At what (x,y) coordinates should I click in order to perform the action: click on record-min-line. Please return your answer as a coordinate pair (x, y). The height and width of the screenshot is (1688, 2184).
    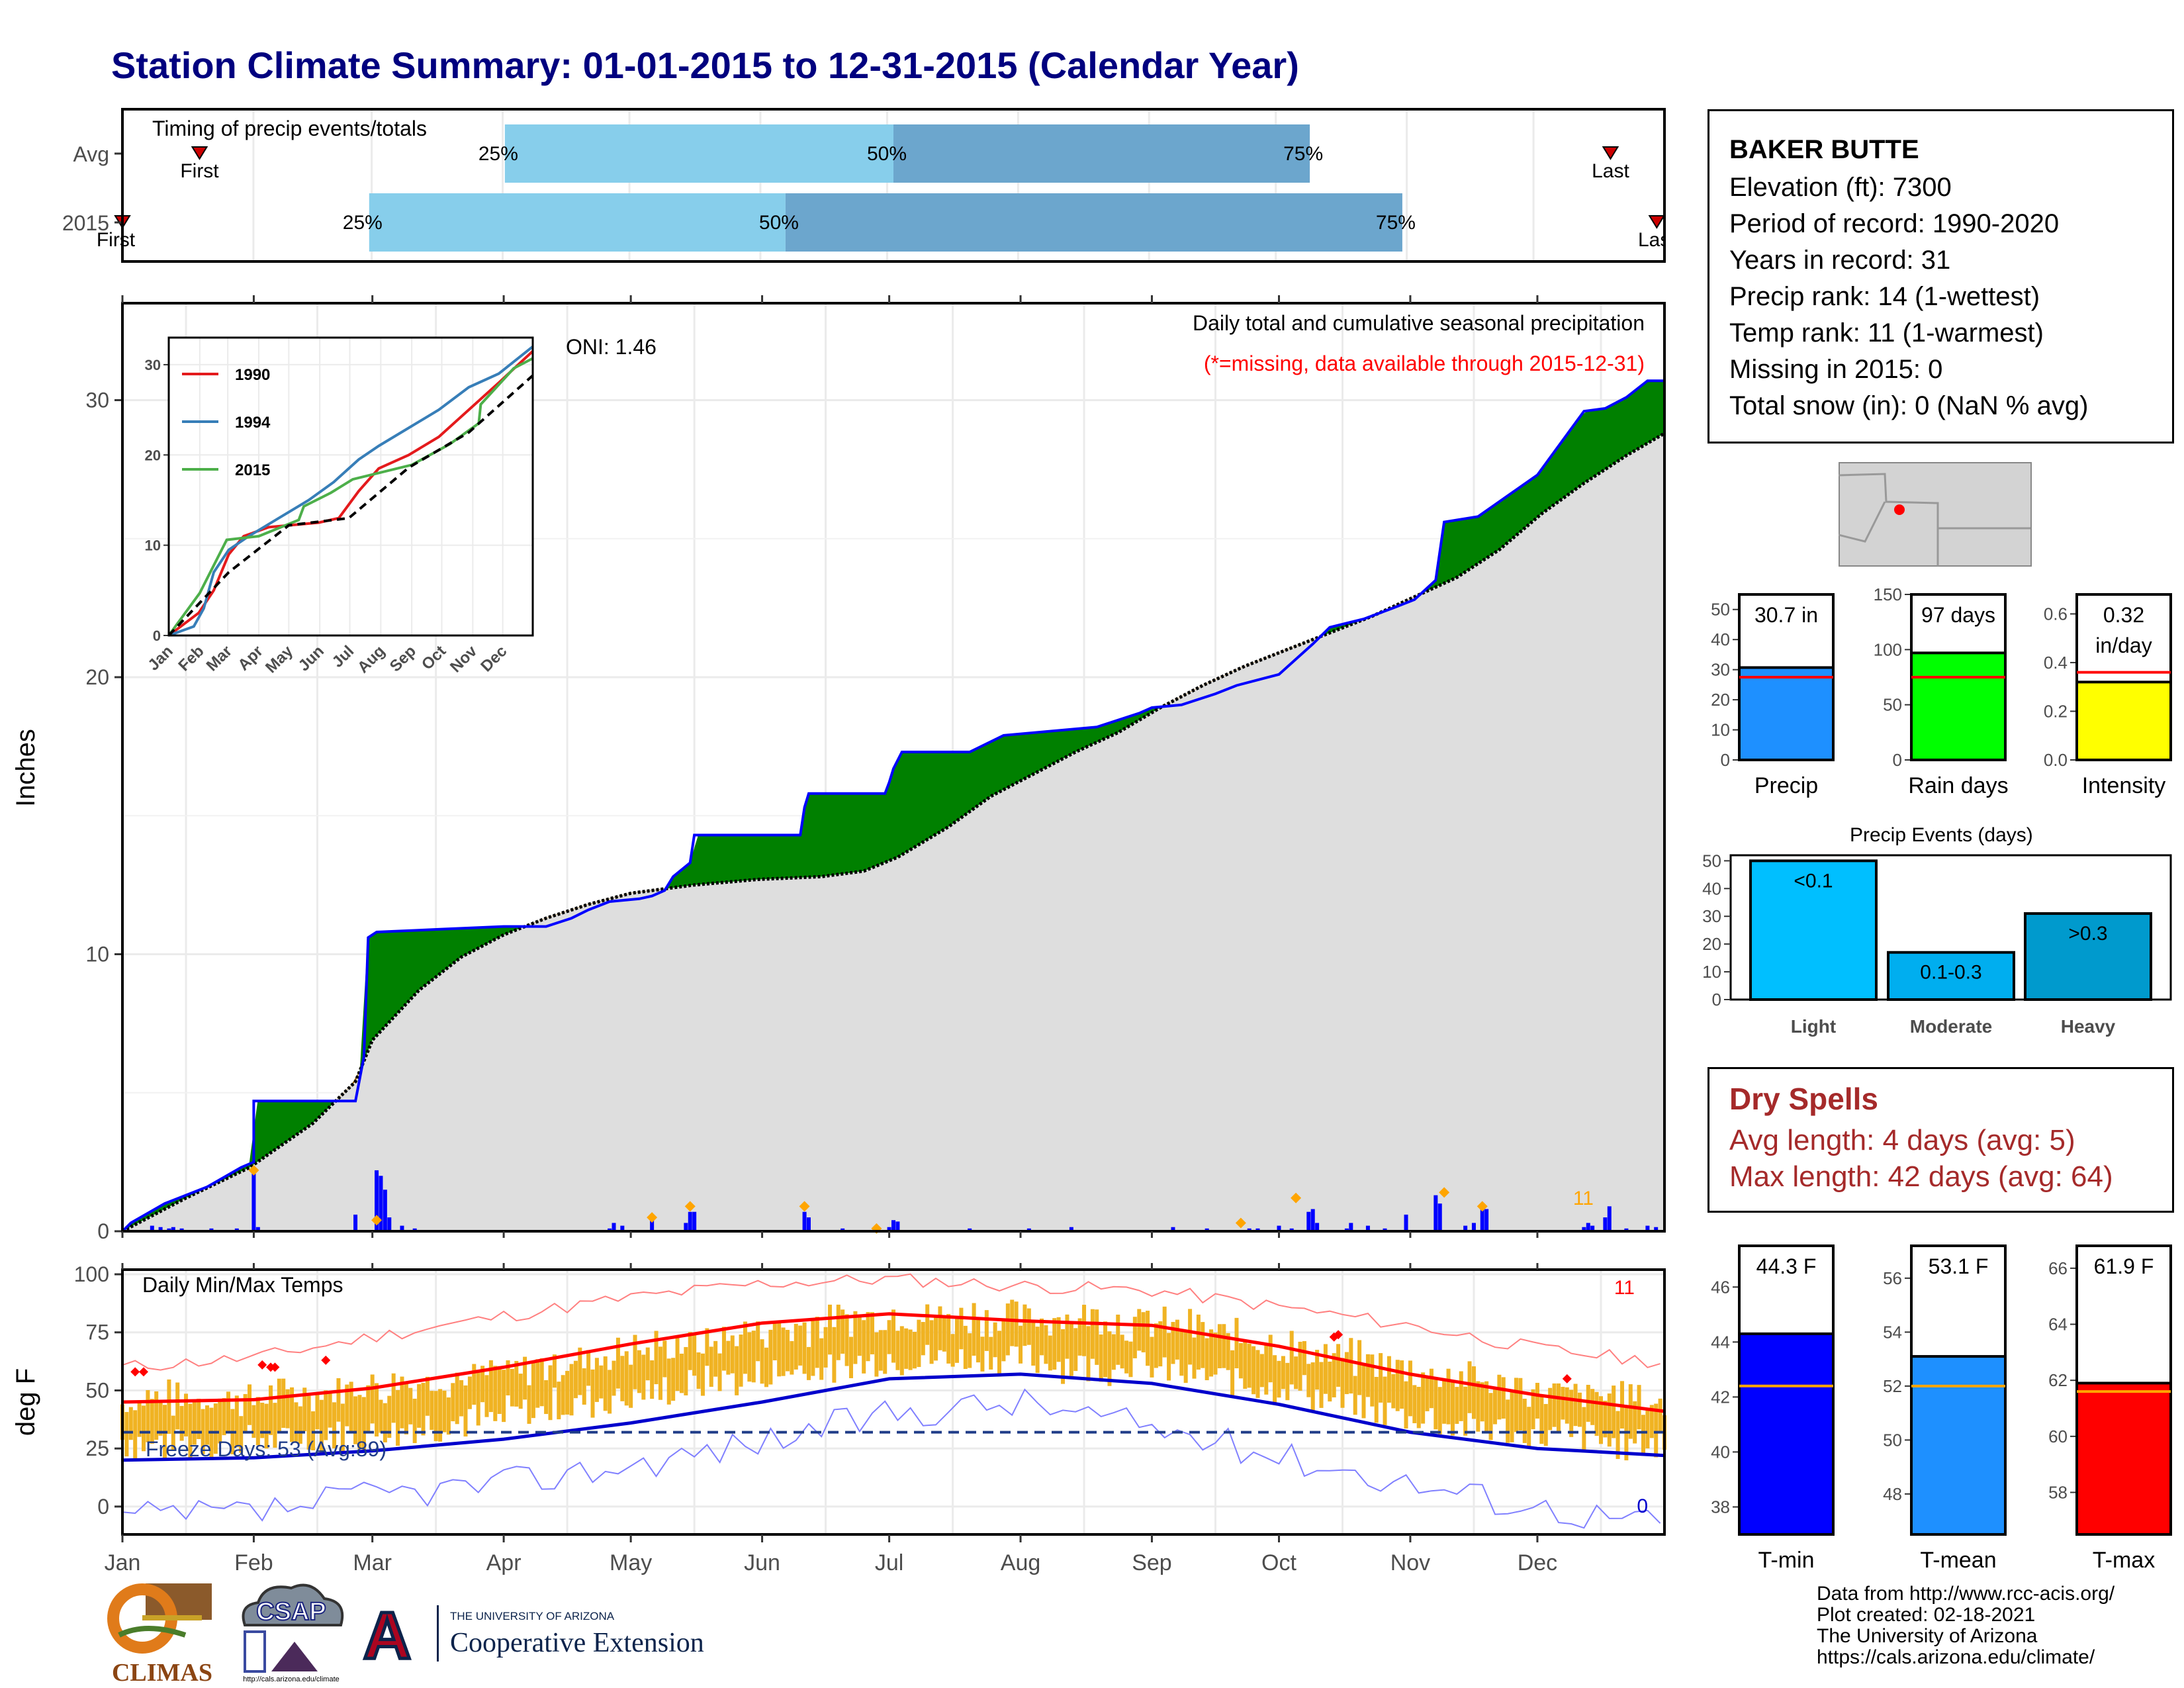
    Looking at the image, I should click on (892, 1458).